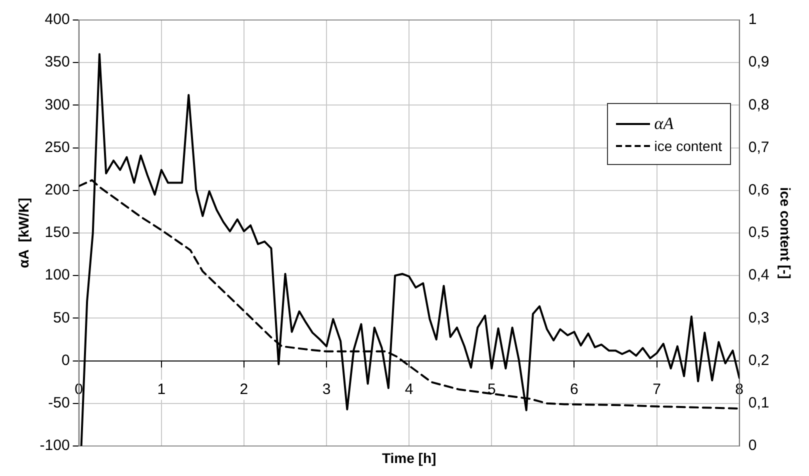  I want to click on x-tick-label: 6, so click(574, 389).